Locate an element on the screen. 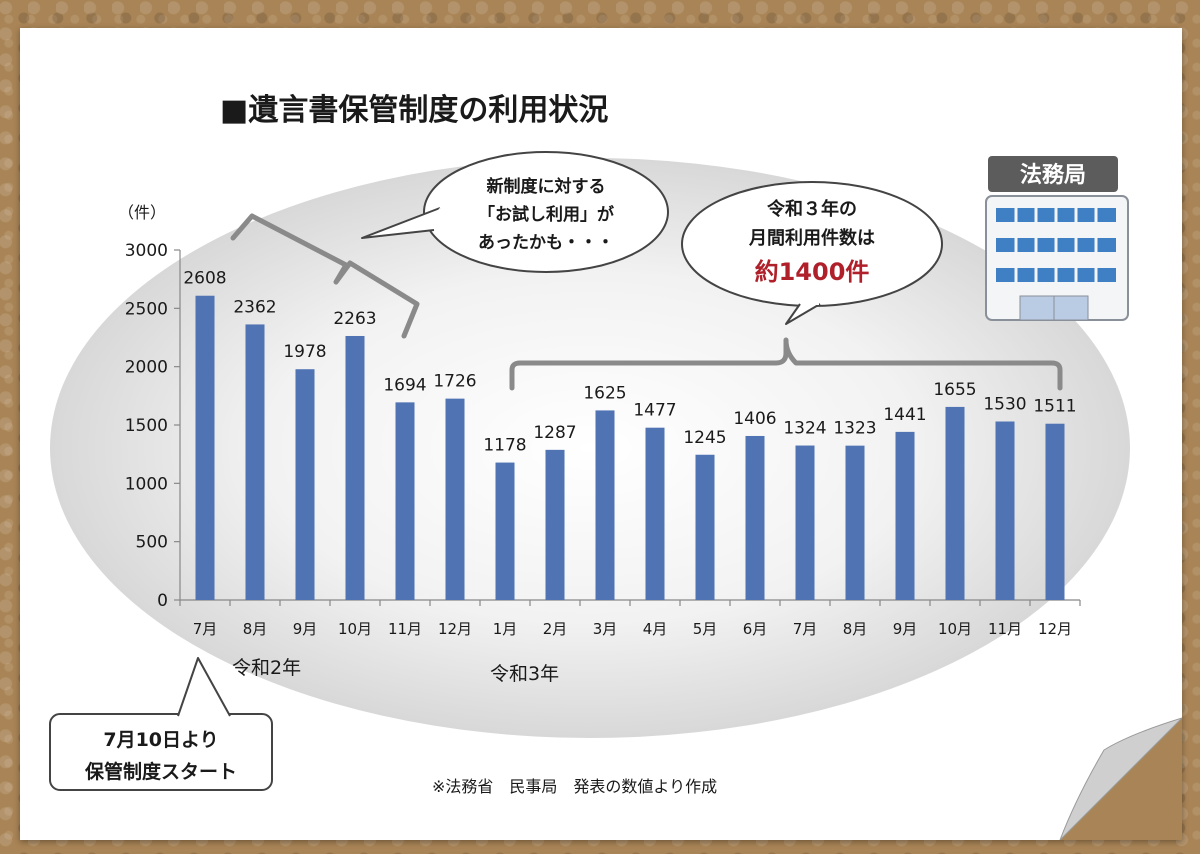  building-sign-label: 法務局 is located at coordinates (1053, 175).